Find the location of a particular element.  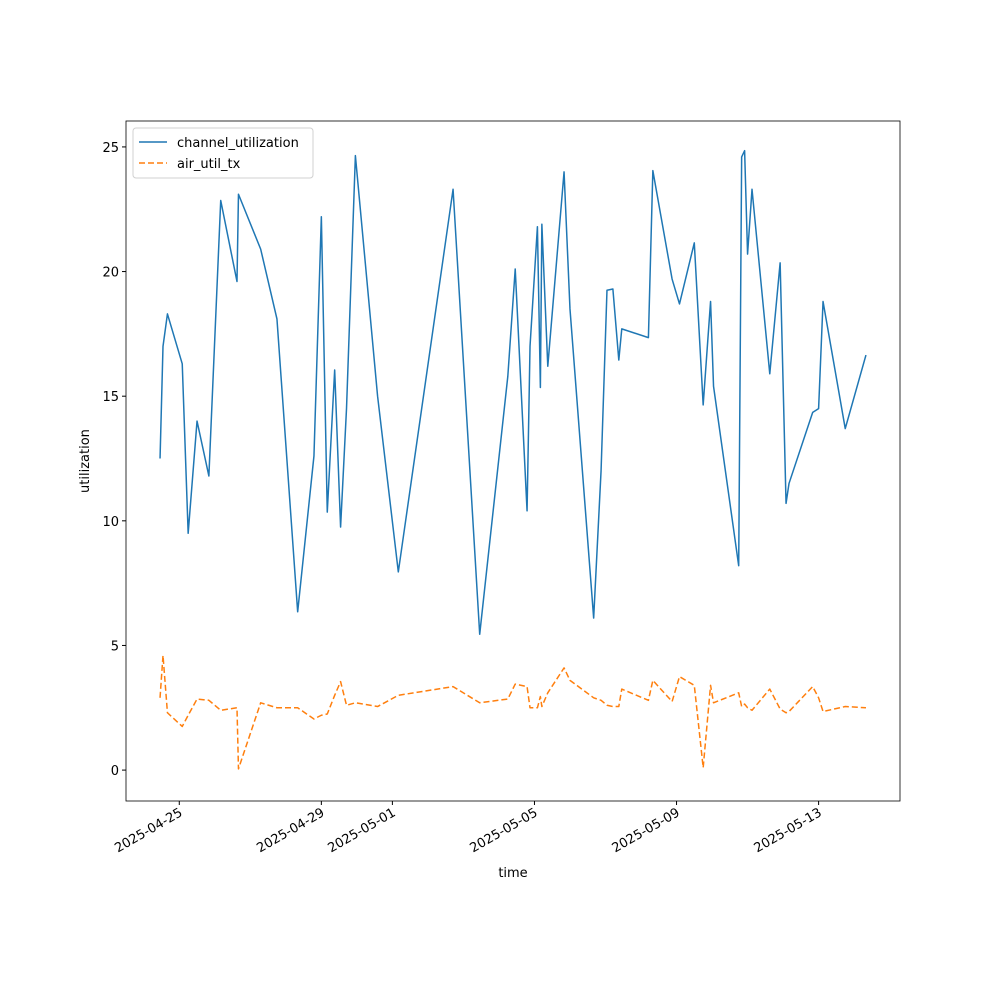

series-line is located at coordinates (513, 712).